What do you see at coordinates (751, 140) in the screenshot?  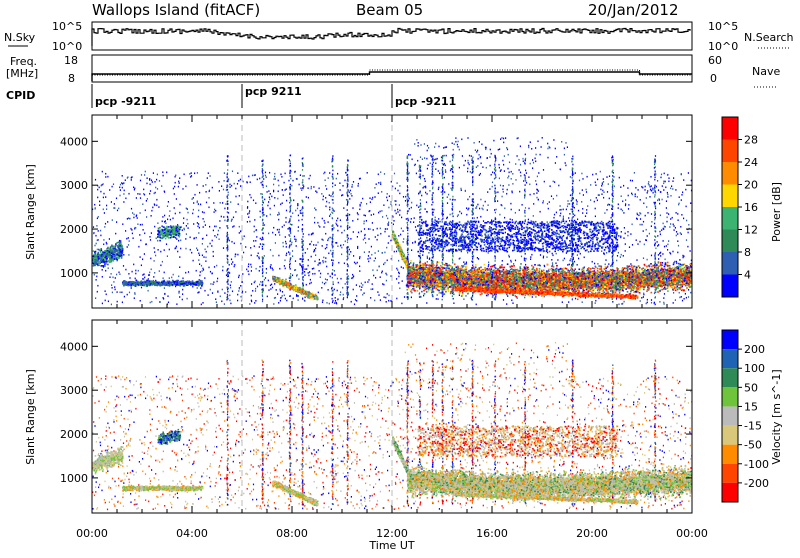 I see `colorbar-tick-label: 28` at bounding box center [751, 140].